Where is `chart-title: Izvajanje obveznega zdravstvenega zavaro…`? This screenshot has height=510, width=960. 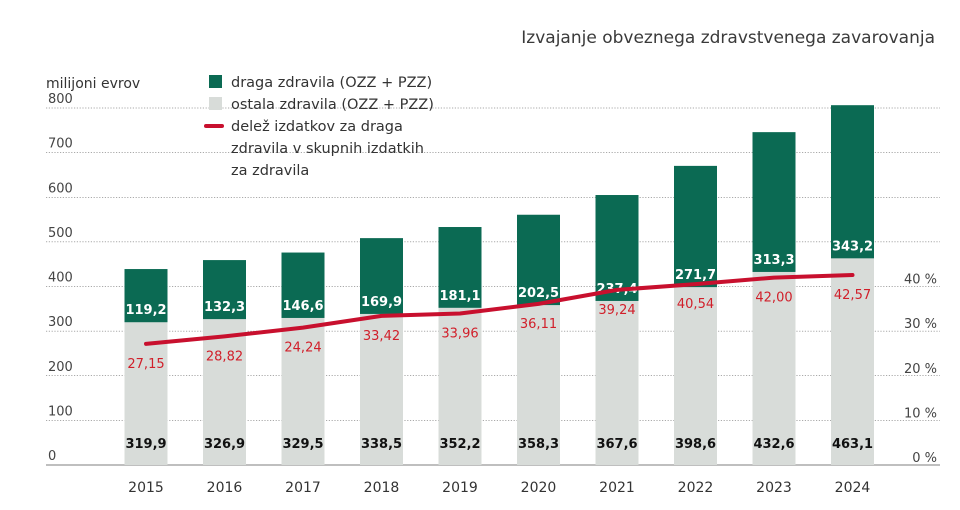 chart-title: Izvajanje obveznega zdravstvenega zavaro… is located at coordinates (728, 38).